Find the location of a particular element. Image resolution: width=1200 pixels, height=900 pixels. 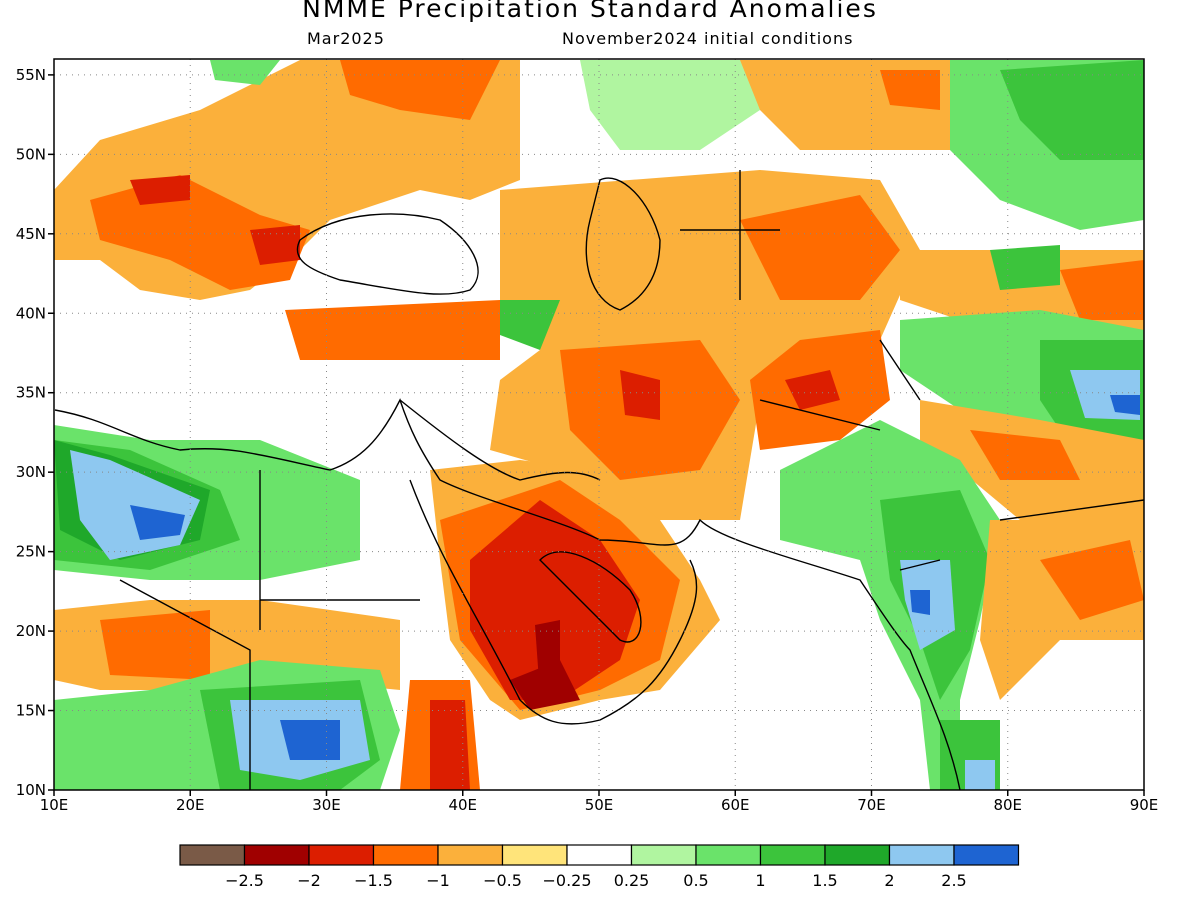

colorbar: −2.5 −2 −1.5 −1 −0.5 −0.25 0.25 0.5 1 1.5 2 2.5 is located at coordinates (599, 867).